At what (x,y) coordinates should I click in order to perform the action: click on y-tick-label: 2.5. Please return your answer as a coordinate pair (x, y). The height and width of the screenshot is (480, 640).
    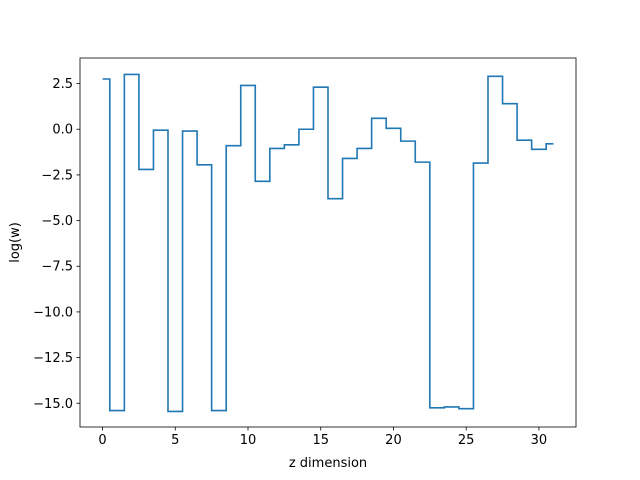
    Looking at the image, I should click on (62, 84).